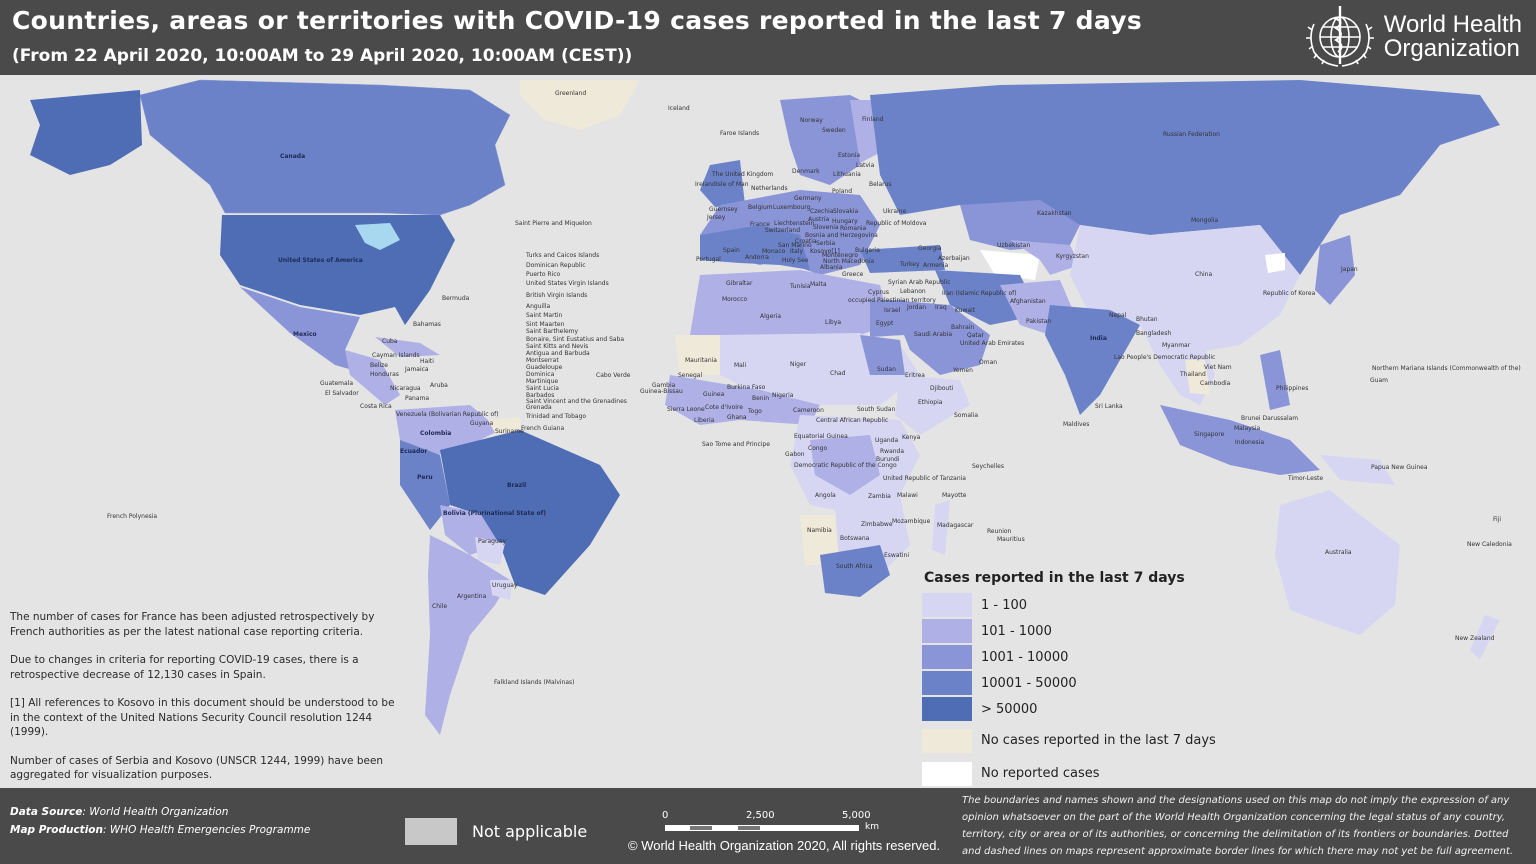 This screenshot has height=864, width=1536. Describe the element at coordinates (1109, 406) in the screenshot. I see `country-label: Sri Lanka` at that location.